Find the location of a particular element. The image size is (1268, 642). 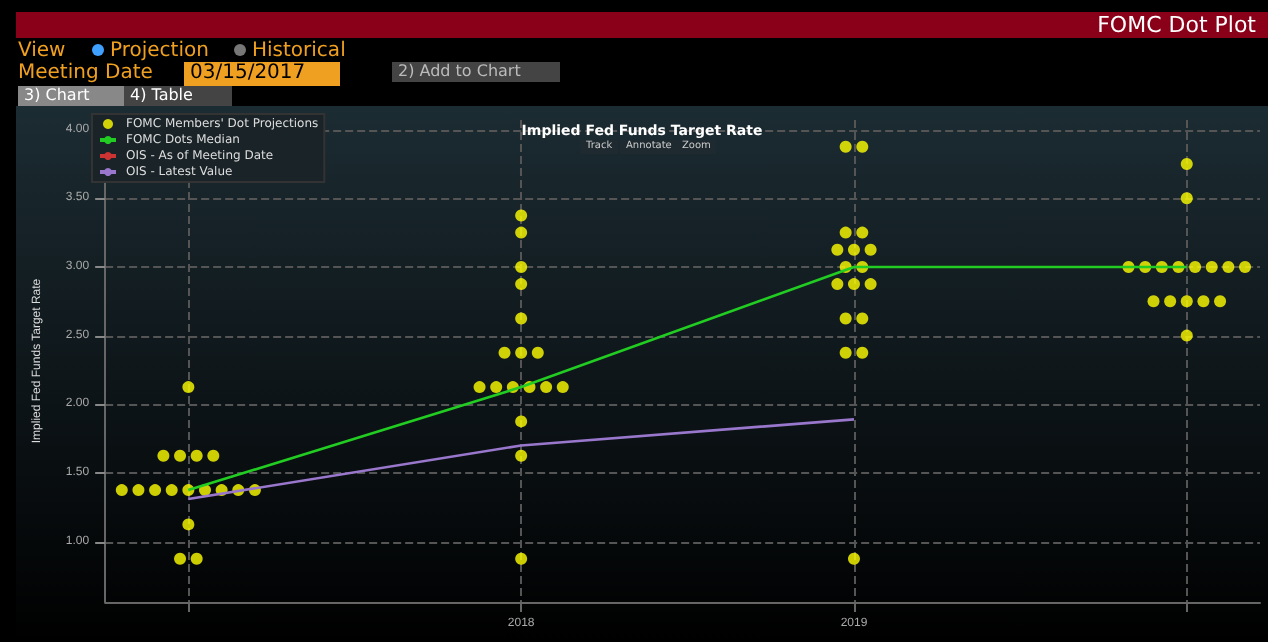

text: Historical is located at coordinates (298, 51).